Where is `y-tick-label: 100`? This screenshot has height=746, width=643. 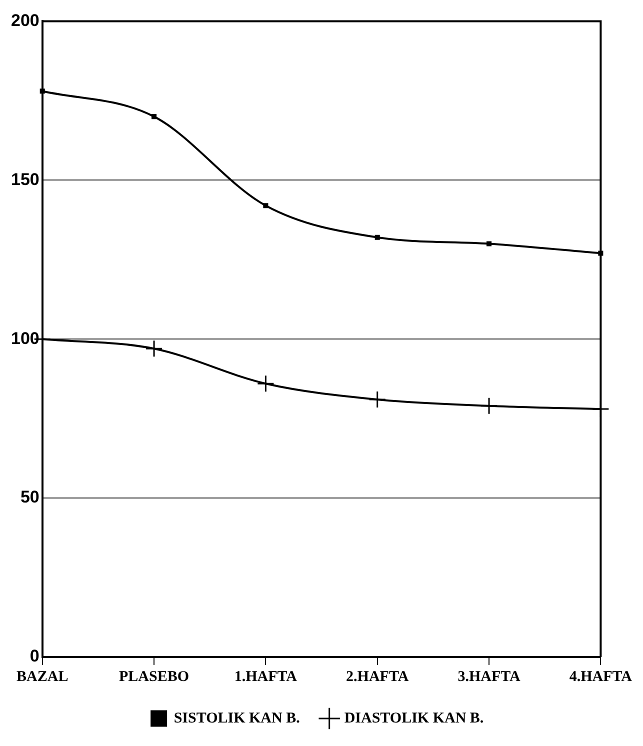 y-tick-label: 100 is located at coordinates (25, 338).